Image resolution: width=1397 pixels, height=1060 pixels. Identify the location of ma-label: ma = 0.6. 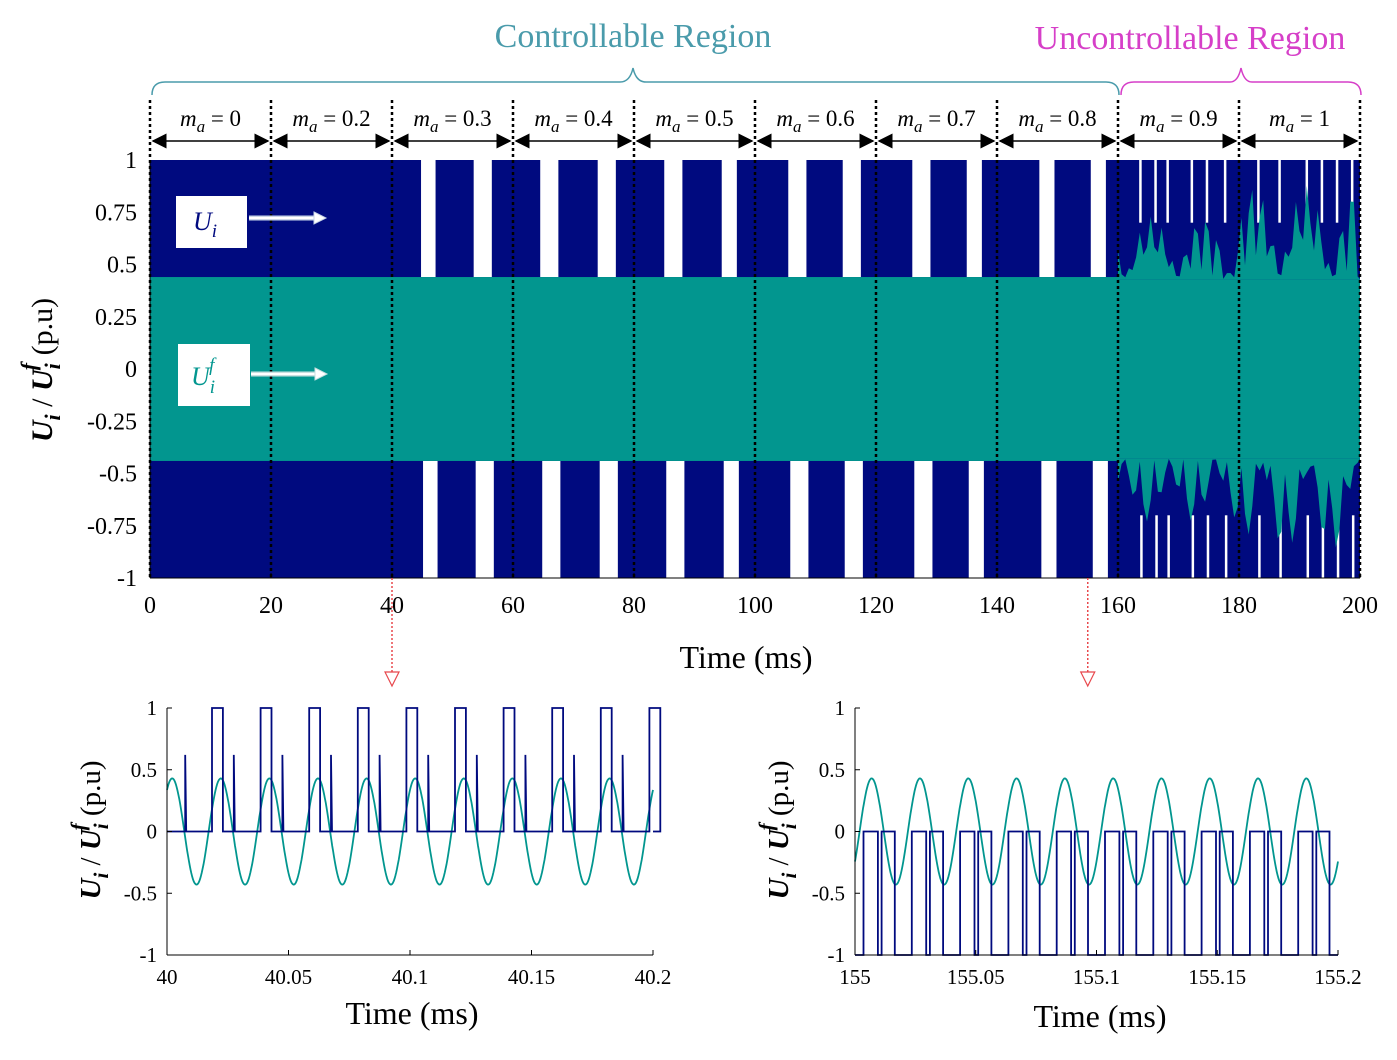
(815, 121).